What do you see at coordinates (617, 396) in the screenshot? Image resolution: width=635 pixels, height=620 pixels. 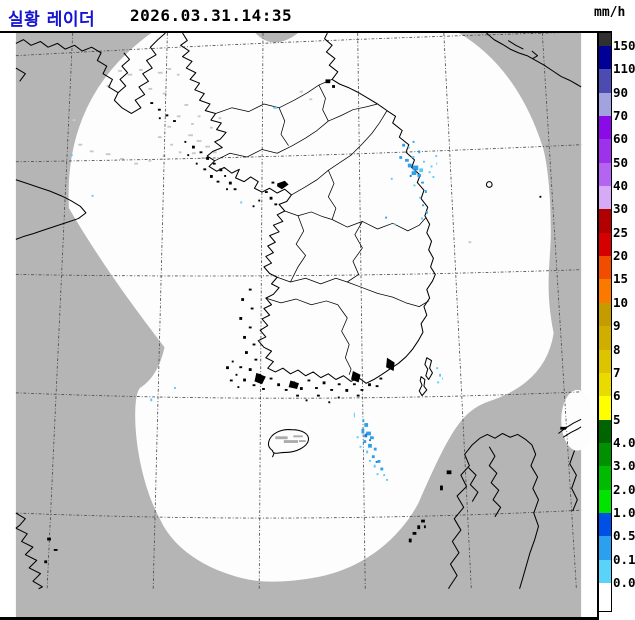 I see `legend-label: 6` at bounding box center [617, 396].